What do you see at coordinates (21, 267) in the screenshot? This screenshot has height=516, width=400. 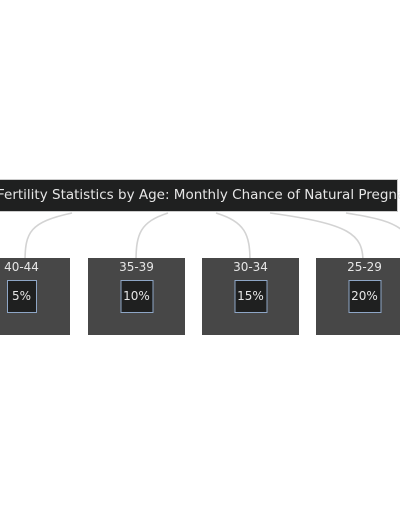 I see `age-range-label: 40-44` at bounding box center [21, 267].